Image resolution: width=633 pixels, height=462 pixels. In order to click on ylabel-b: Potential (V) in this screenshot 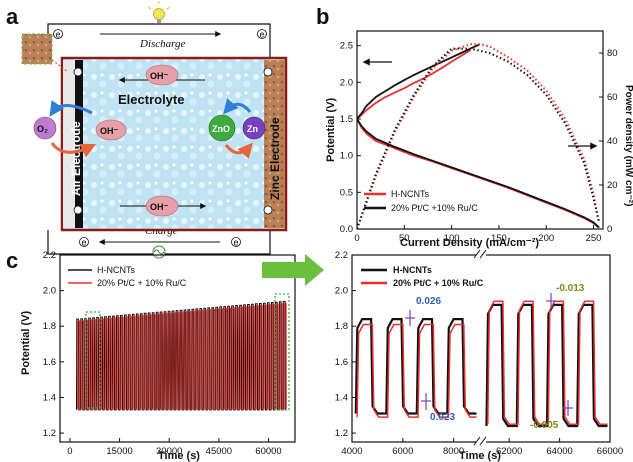, I will do `click(331, 129)`.